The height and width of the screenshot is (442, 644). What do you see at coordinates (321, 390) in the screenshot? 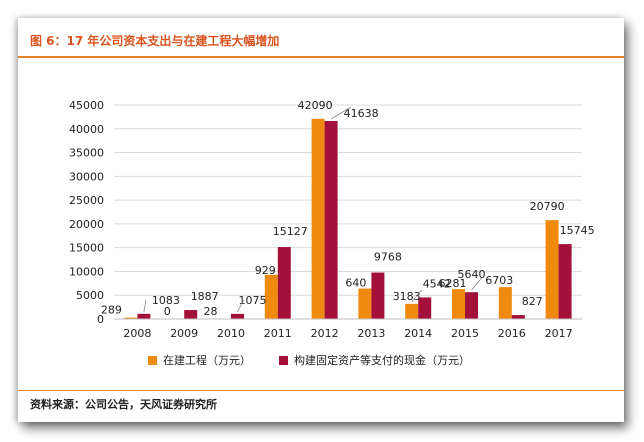
I see `source-divider` at bounding box center [321, 390].